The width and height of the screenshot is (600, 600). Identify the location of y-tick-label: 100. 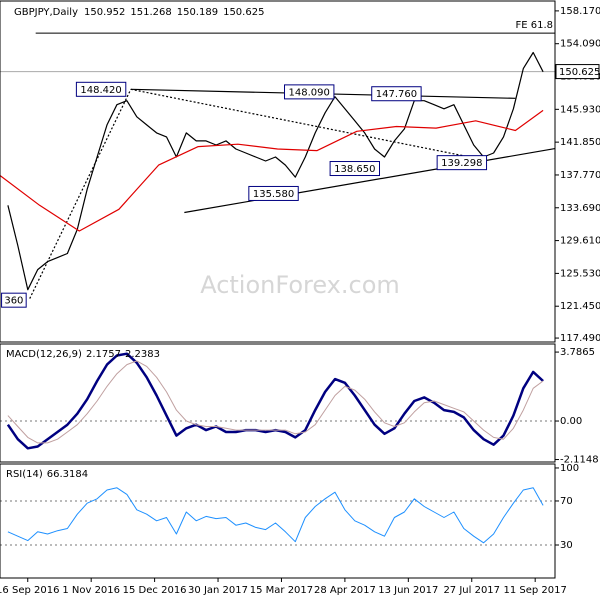
(569, 468).